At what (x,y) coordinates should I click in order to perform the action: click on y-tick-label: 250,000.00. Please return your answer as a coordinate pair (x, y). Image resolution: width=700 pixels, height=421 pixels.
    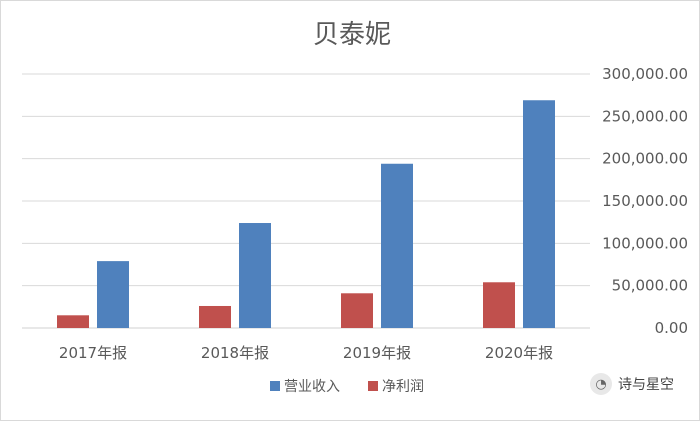
    Looking at the image, I should click on (645, 116).